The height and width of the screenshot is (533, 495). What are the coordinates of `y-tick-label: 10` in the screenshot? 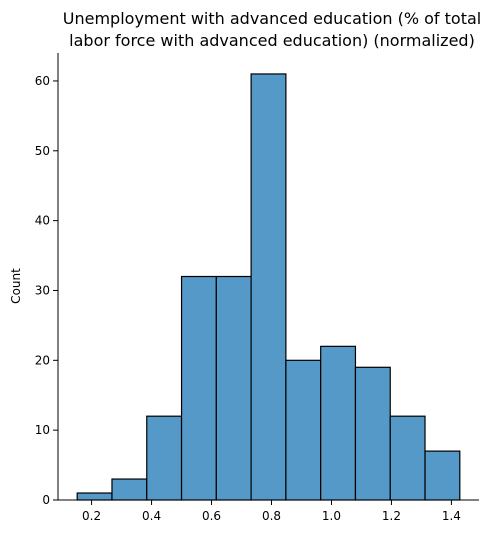 It's located at (42, 430).